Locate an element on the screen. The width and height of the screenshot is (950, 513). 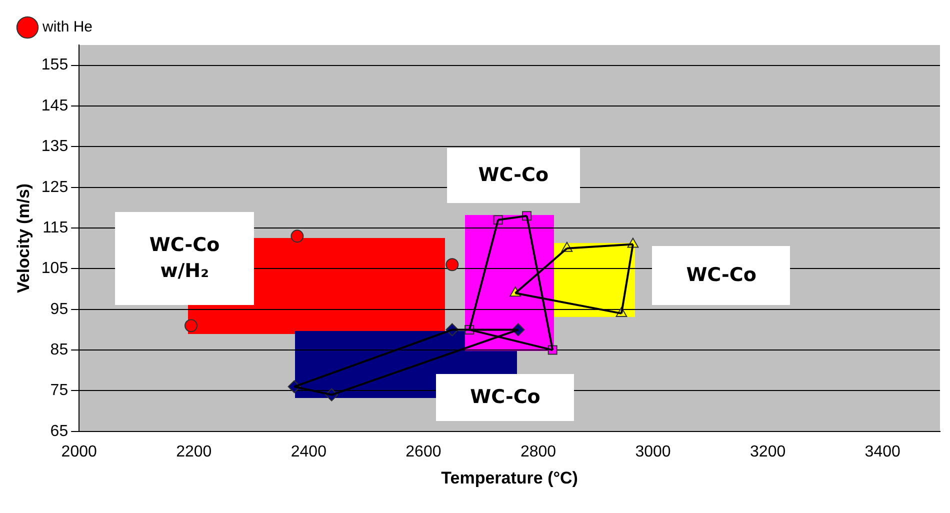
x-tick-label: 2000 is located at coordinates (79, 451).